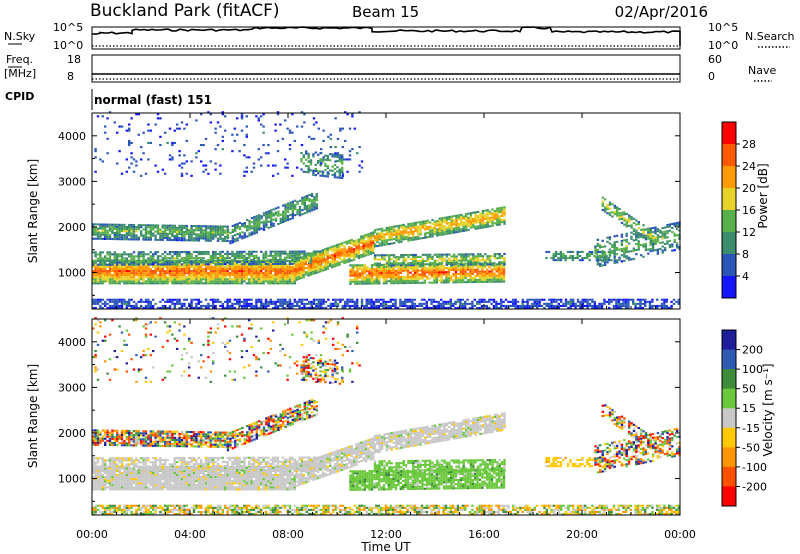  I want to click on freq-tick-low: 8, so click(70, 76).